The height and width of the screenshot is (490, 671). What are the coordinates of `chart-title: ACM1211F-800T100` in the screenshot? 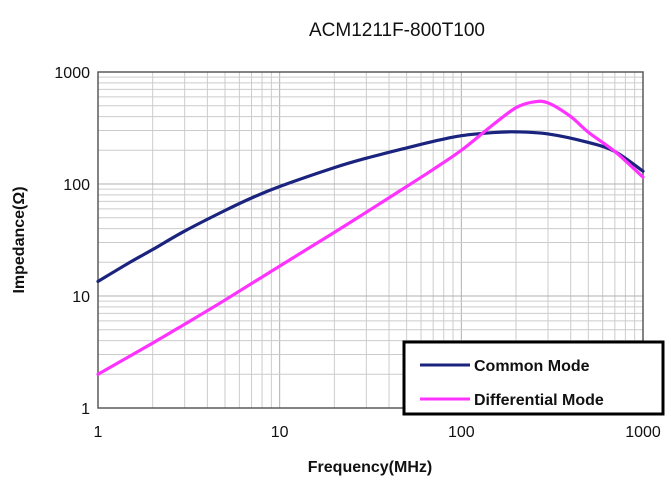 It's located at (397, 30).